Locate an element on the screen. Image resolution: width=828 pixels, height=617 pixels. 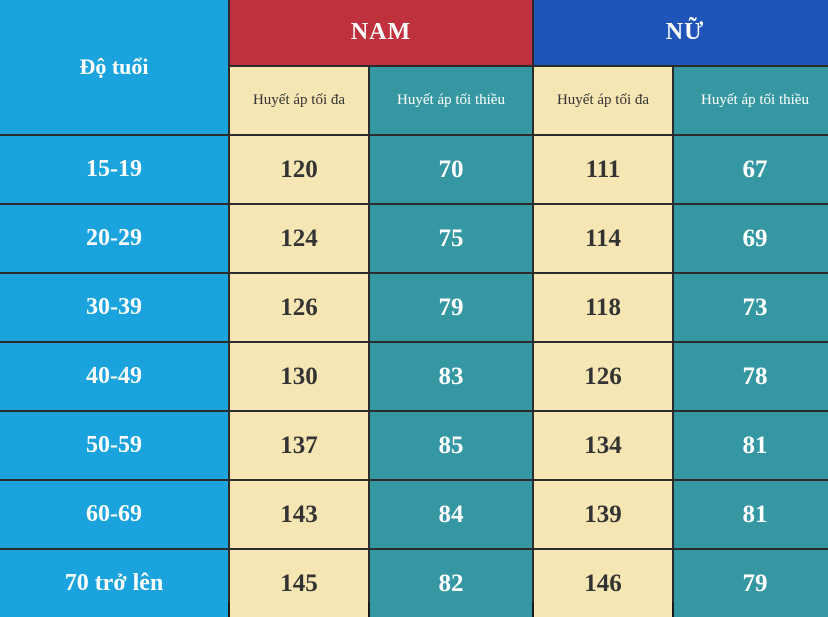
table-cell-female-max: 114 is located at coordinates (603, 238).